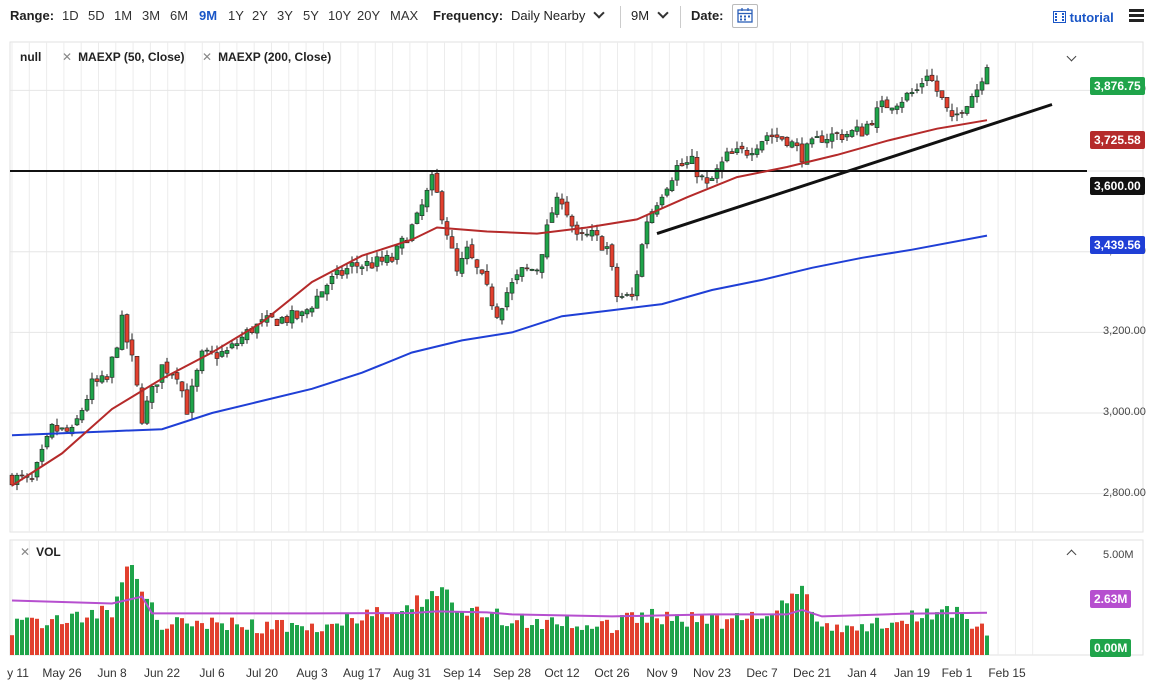  Describe the element at coordinates (1083, 17) in the screenshot. I see `tutorial-link: tutorial` at that location.